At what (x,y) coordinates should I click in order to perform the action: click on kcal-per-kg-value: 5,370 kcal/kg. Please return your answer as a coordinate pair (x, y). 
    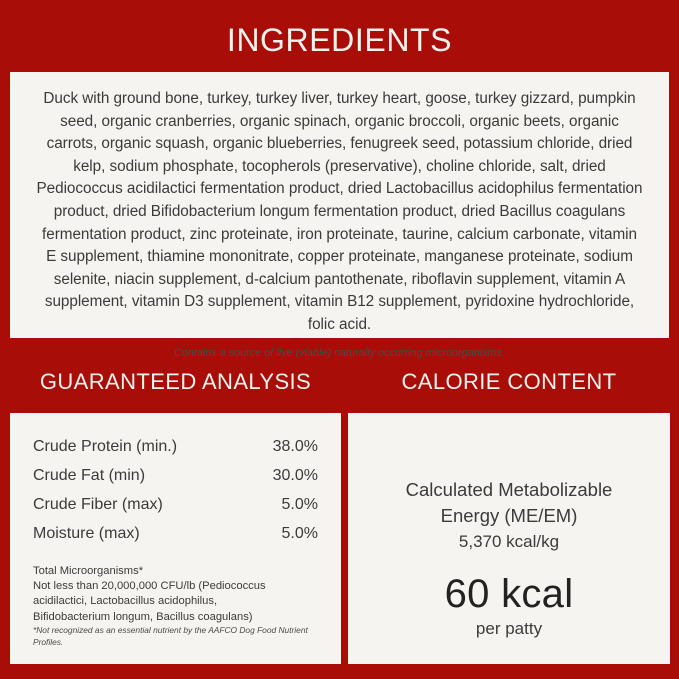
    Looking at the image, I should click on (509, 541).